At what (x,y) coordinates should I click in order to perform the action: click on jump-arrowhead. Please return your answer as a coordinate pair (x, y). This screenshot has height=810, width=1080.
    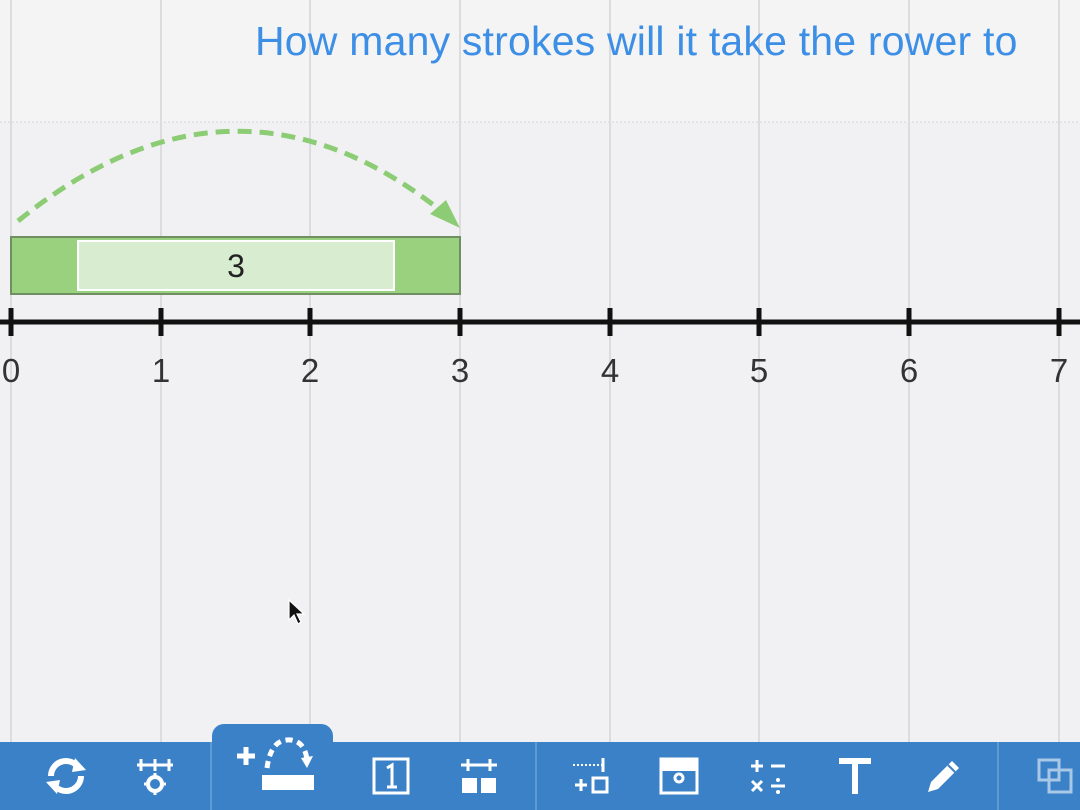
    Looking at the image, I should click on (445, 214).